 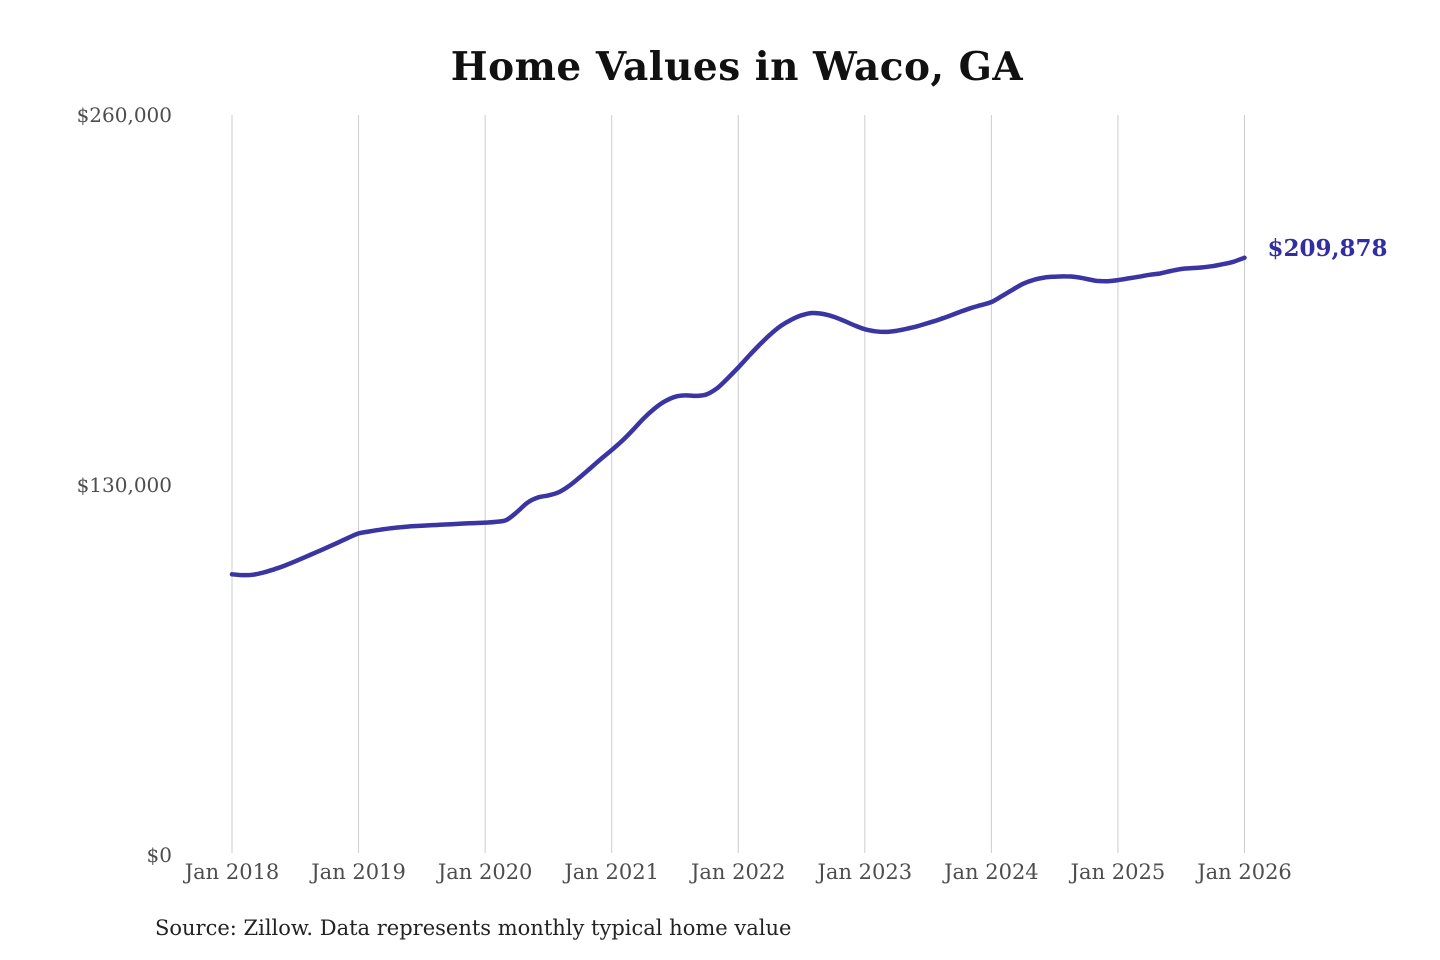 What do you see at coordinates (737, 67) in the screenshot?
I see `chart-title: Home Values in Waco, GA` at bounding box center [737, 67].